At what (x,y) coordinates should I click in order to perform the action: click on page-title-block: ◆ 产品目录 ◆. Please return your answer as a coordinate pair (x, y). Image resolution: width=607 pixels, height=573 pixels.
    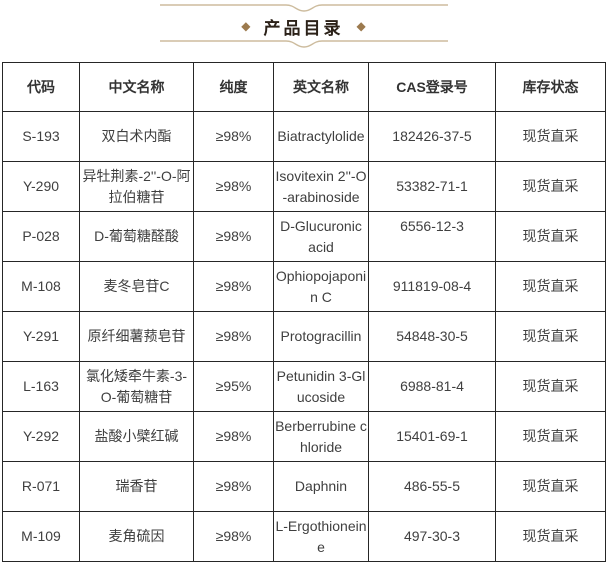
    Looking at the image, I should click on (303, 24).